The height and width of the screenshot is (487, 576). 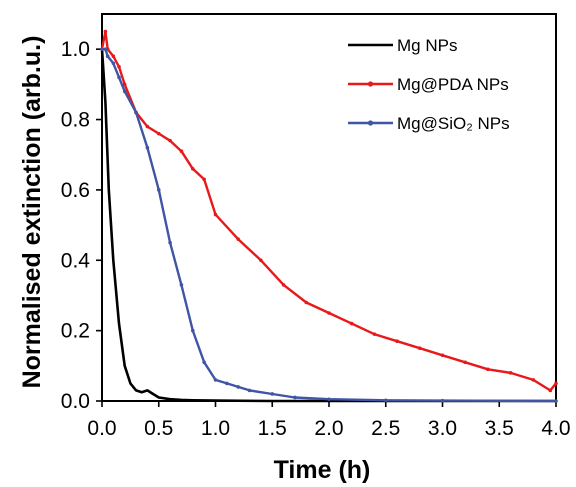 I want to click on legend-item: Mg NPs, so click(x=402, y=45).